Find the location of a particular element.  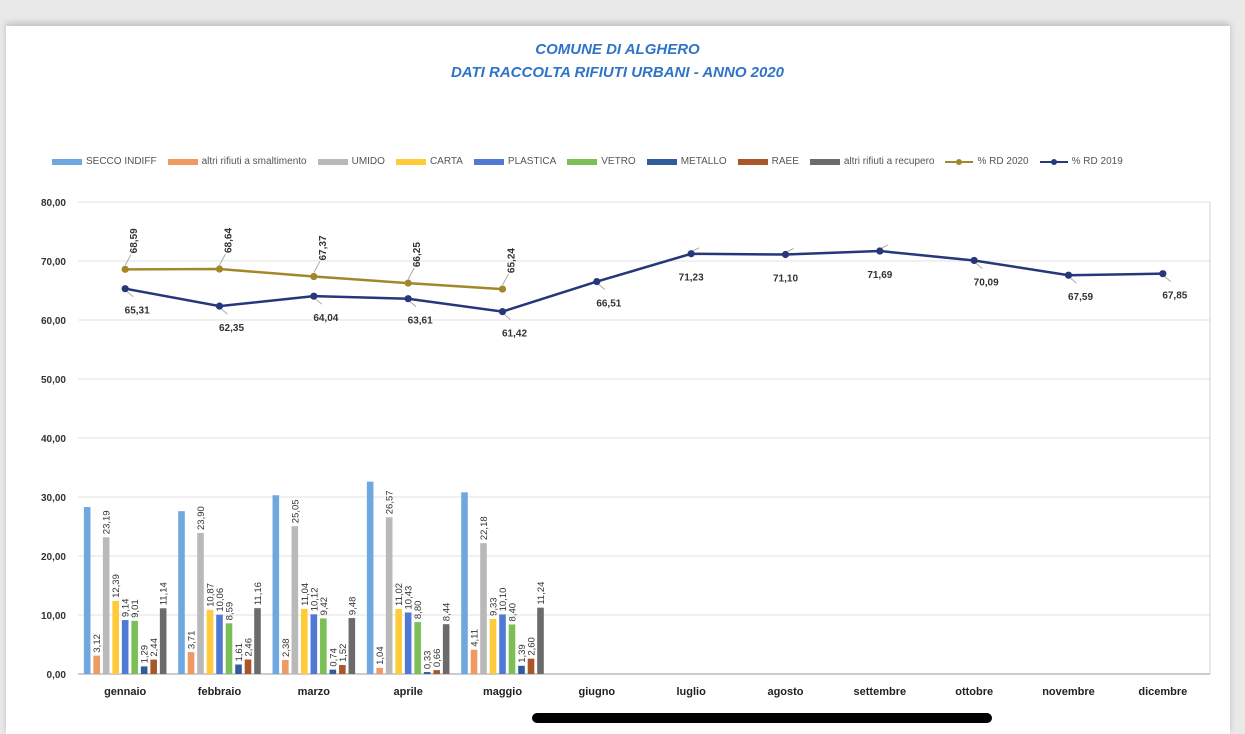

chart-subtitle: DATI RACCOLTA RIFIUTI URBANI - ANNO 2020 is located at coordinates (617, 72).